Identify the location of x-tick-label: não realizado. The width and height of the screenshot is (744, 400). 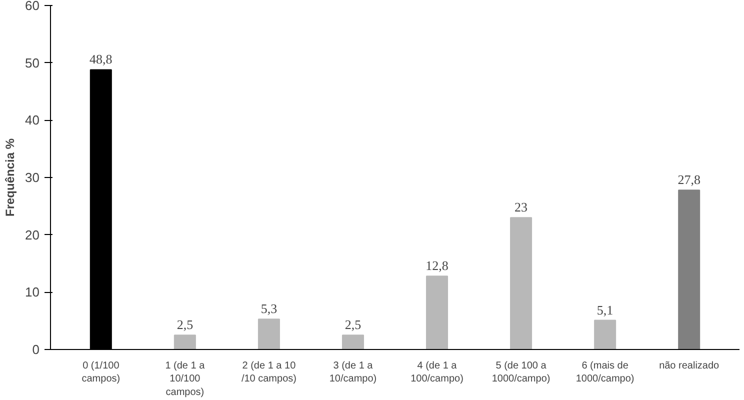
(689, 366).